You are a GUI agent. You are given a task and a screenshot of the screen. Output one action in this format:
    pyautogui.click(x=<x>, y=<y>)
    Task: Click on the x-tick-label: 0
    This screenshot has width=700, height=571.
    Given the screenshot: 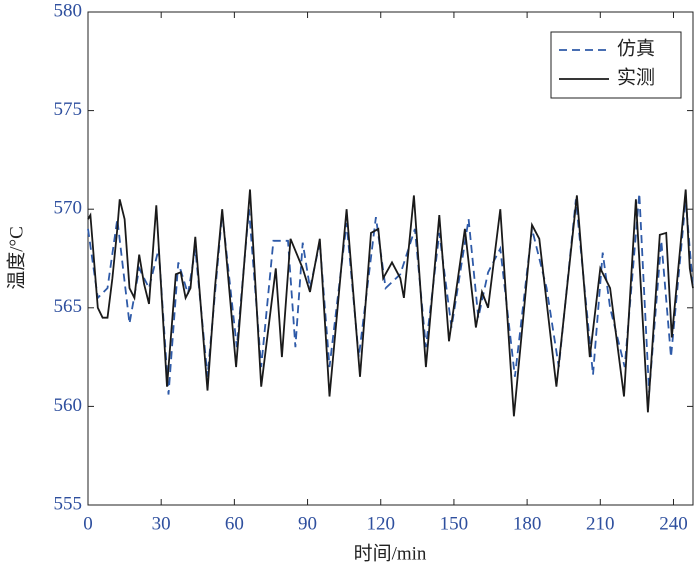 What is the action you would take?
    pyautogui.click(x=88, y=523)
    